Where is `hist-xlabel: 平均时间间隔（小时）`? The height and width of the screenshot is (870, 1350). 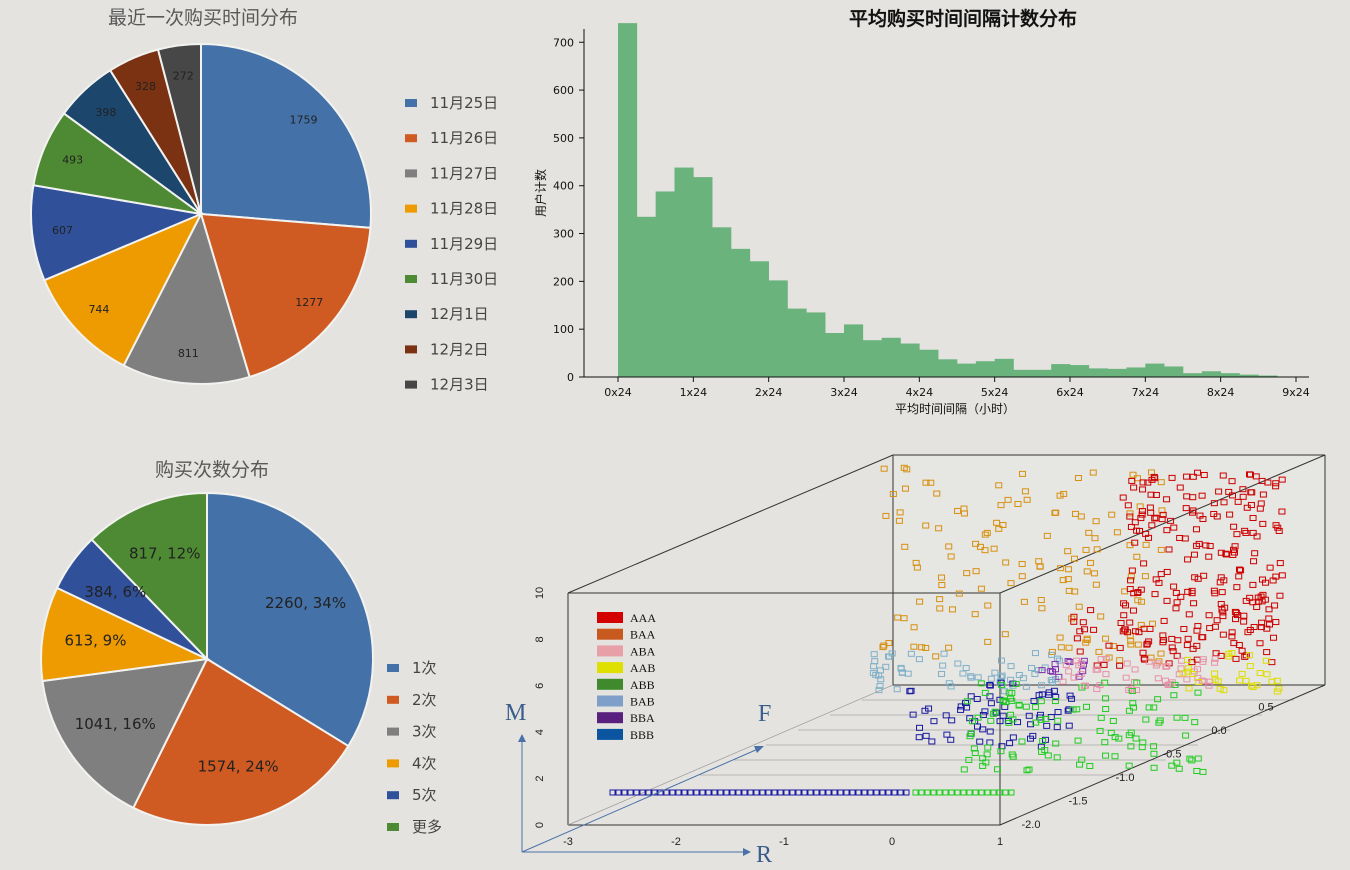 hist-xlabel: 平均时间间隔（小时） is located at coordinates (955, 409).